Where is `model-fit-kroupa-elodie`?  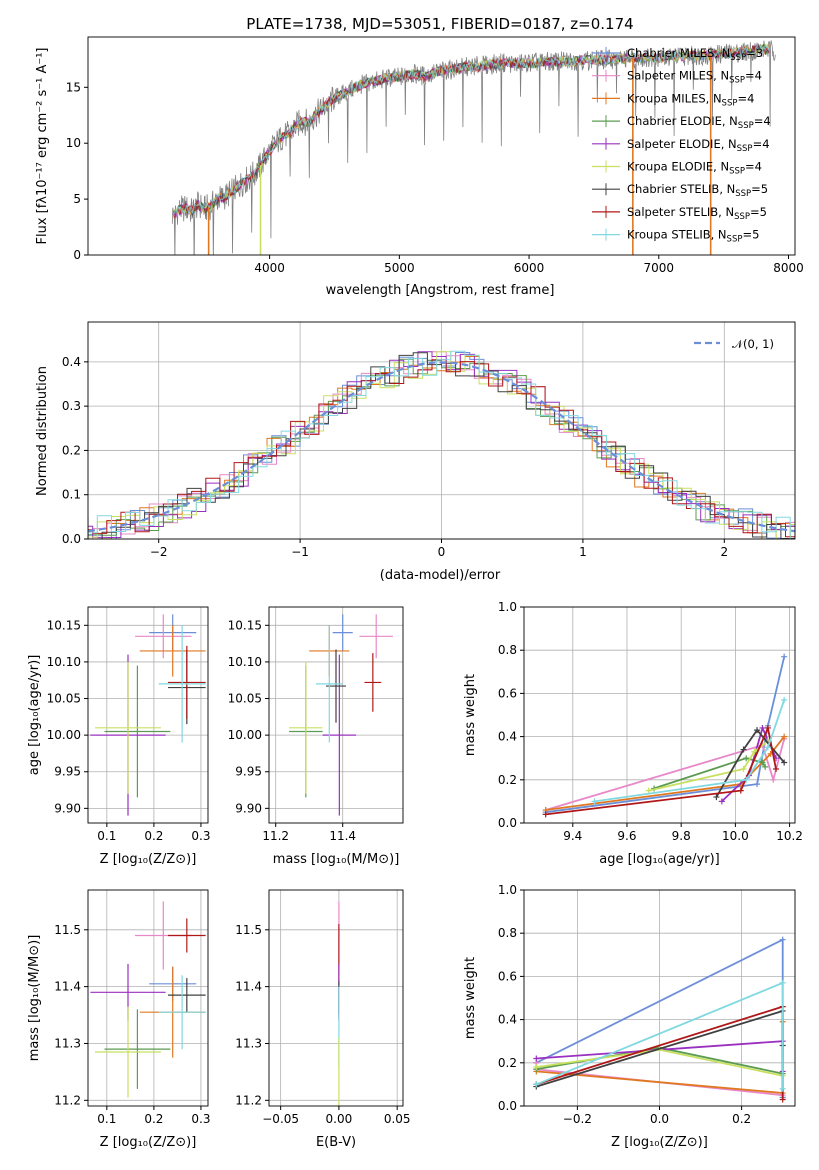
model-fit-kroupa-elodie is located at coordinates (471, 129).